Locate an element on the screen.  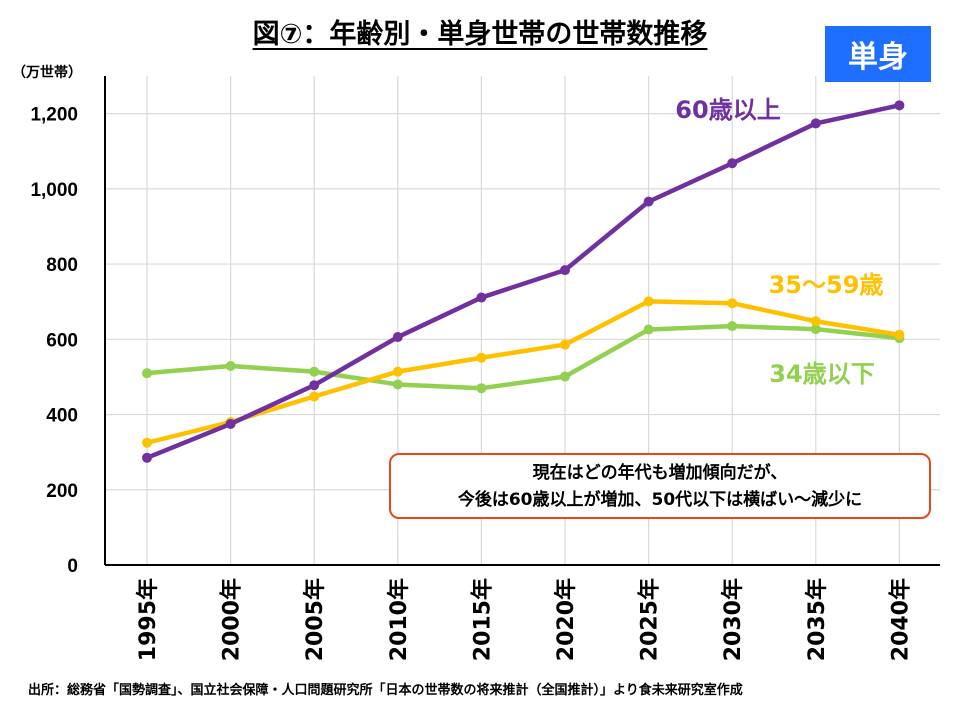
y-tick-label: 0 is located at coordinates (72, 566).